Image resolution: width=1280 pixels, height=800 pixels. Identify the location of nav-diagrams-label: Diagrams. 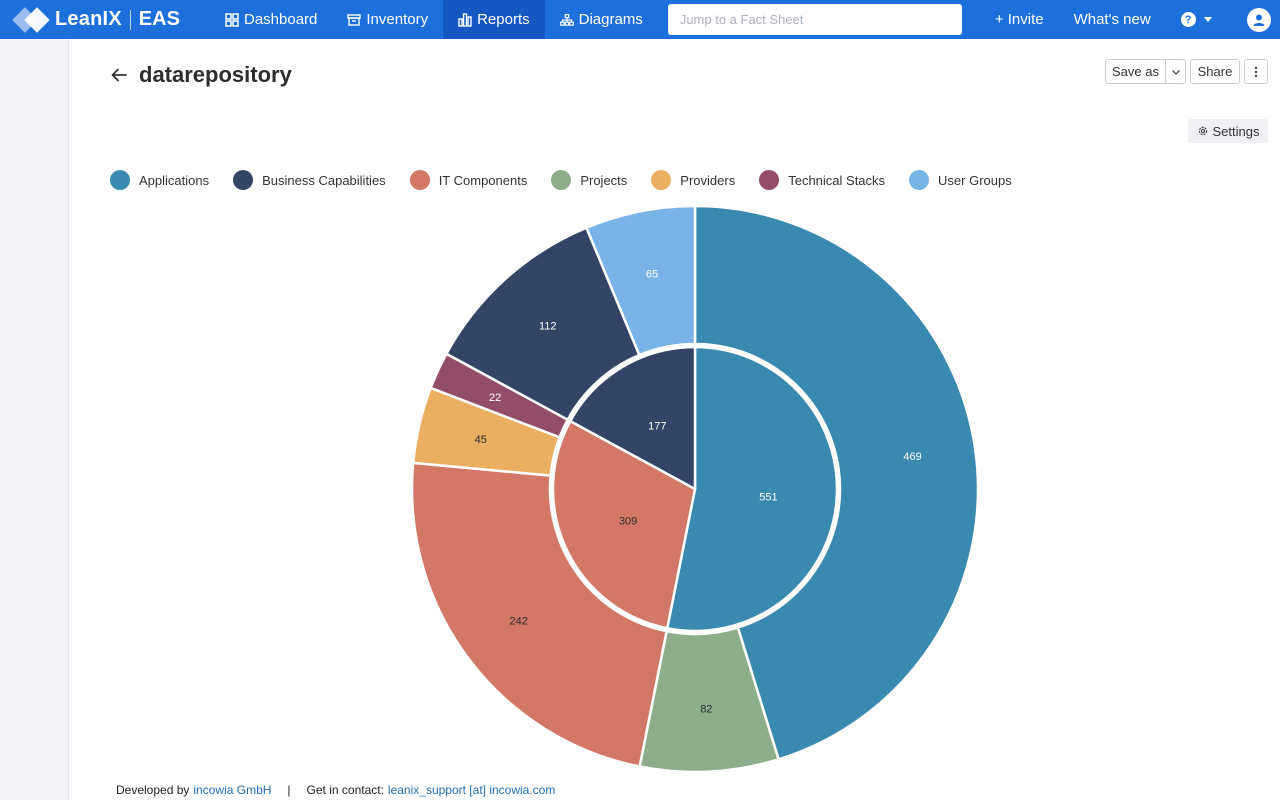
(610, 19).